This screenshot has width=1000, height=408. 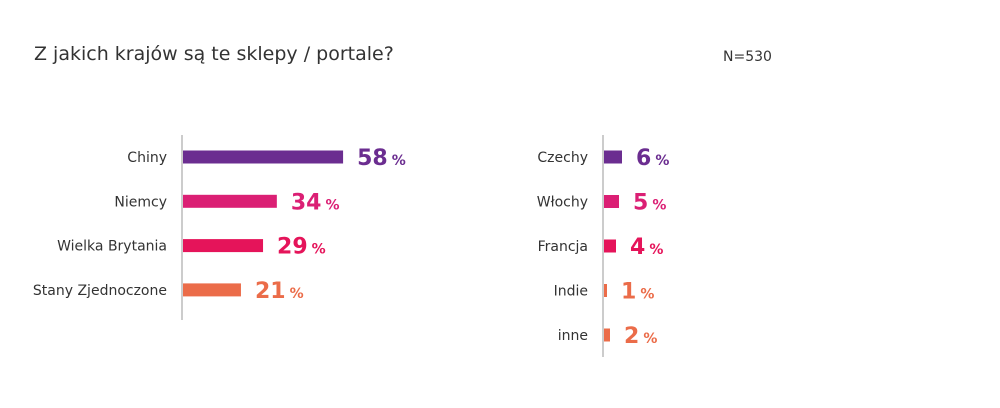 What do you see at coordinates (640, 203) in the screenshot?
I see `value-number-wlochy: 5` at bounding box center [640, 203].